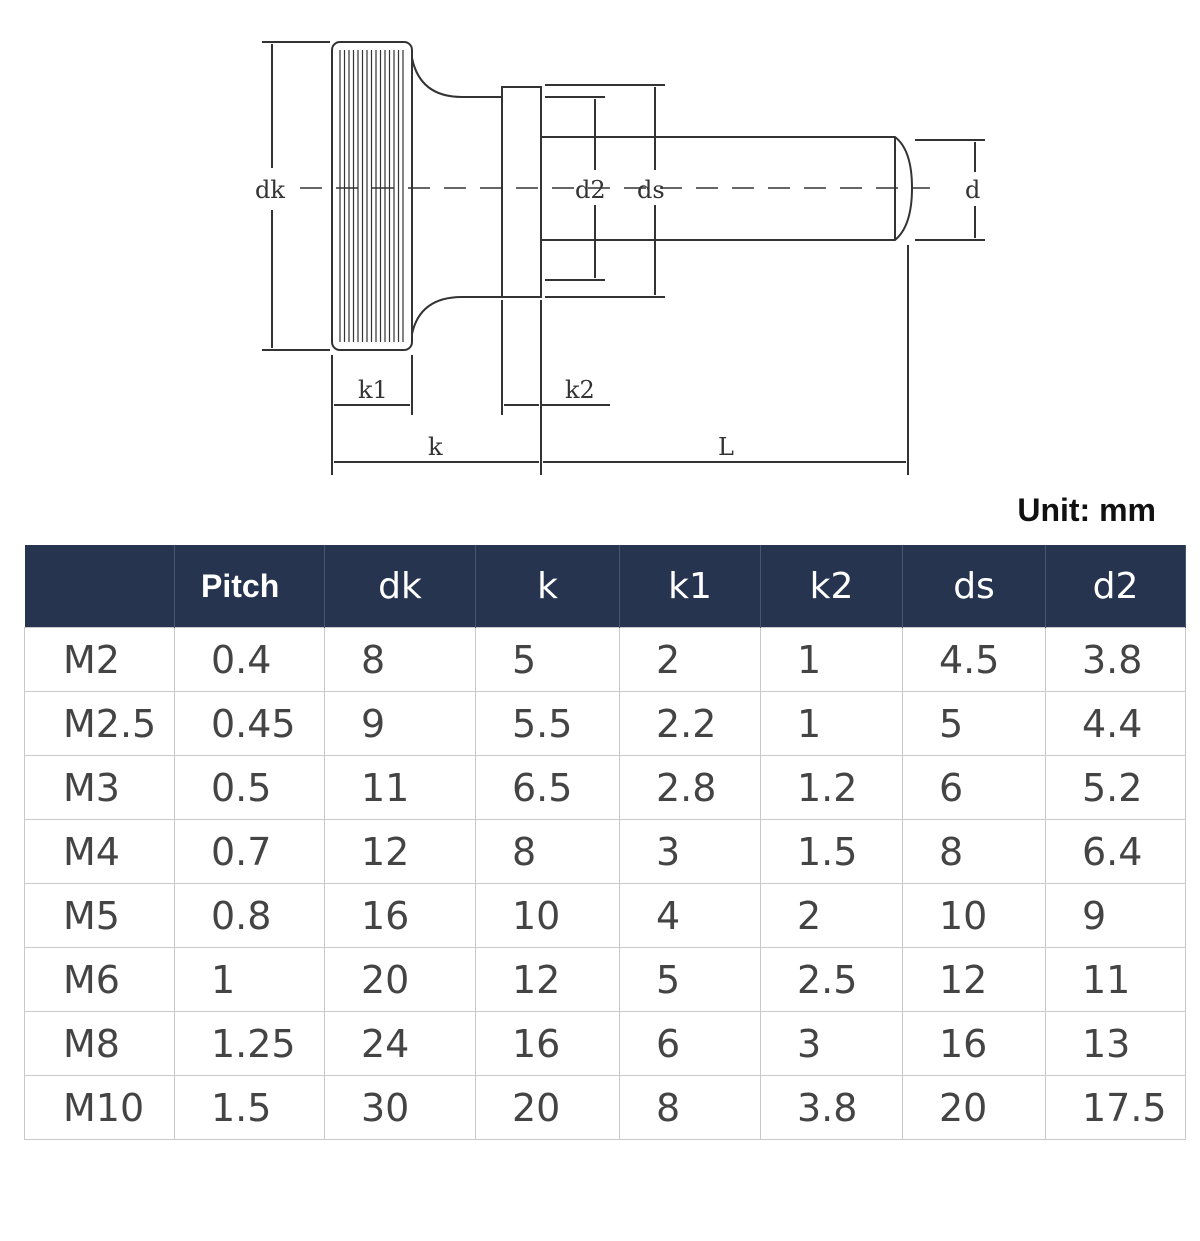  Describe the element at coordinates (1115, 723) in the screenshot. I see `value-cell: 4.4` at that location.